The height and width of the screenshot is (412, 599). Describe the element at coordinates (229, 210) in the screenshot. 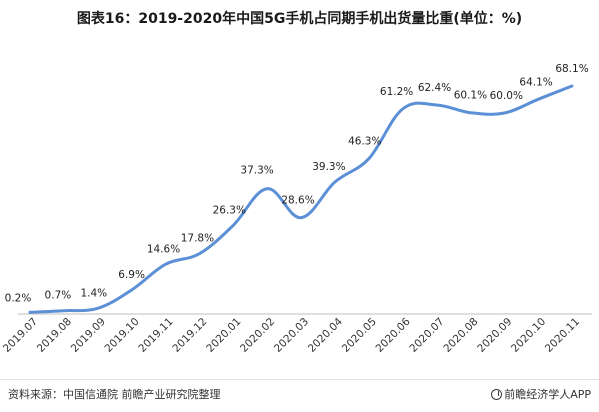

I see `data-label-2020-01: 26.3%` at that location.